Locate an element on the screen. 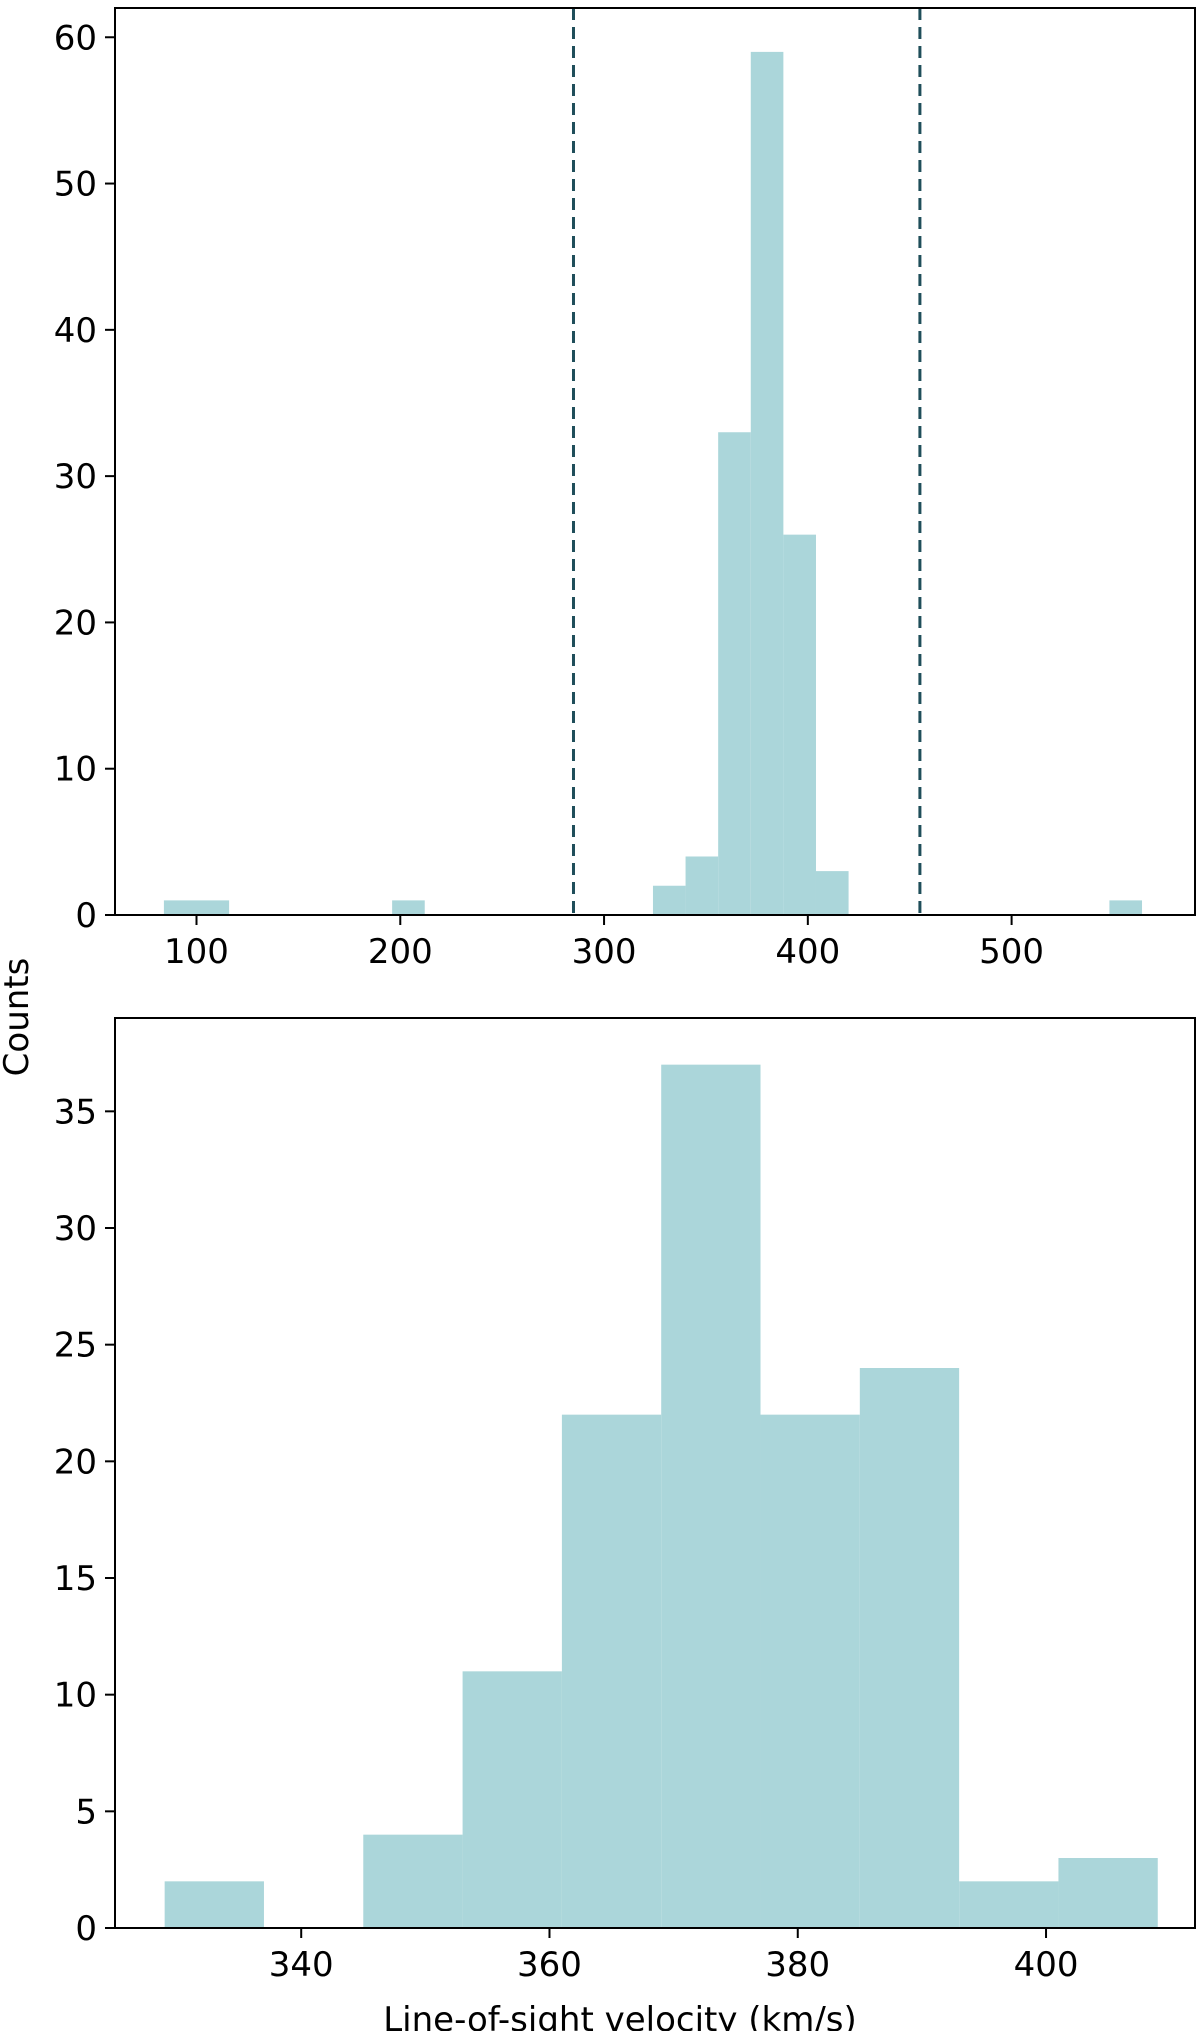  x-tick-label: 100 is located at coordinates (196, 952).